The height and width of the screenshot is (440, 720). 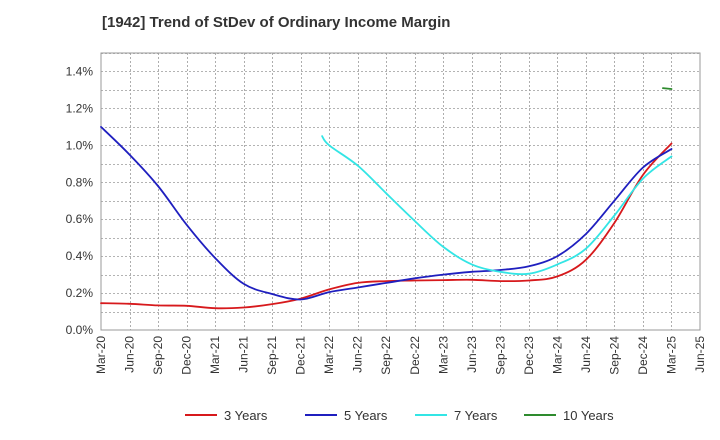 I want to click on x-tick-label: Mar-23, so click(x=443, y=355).